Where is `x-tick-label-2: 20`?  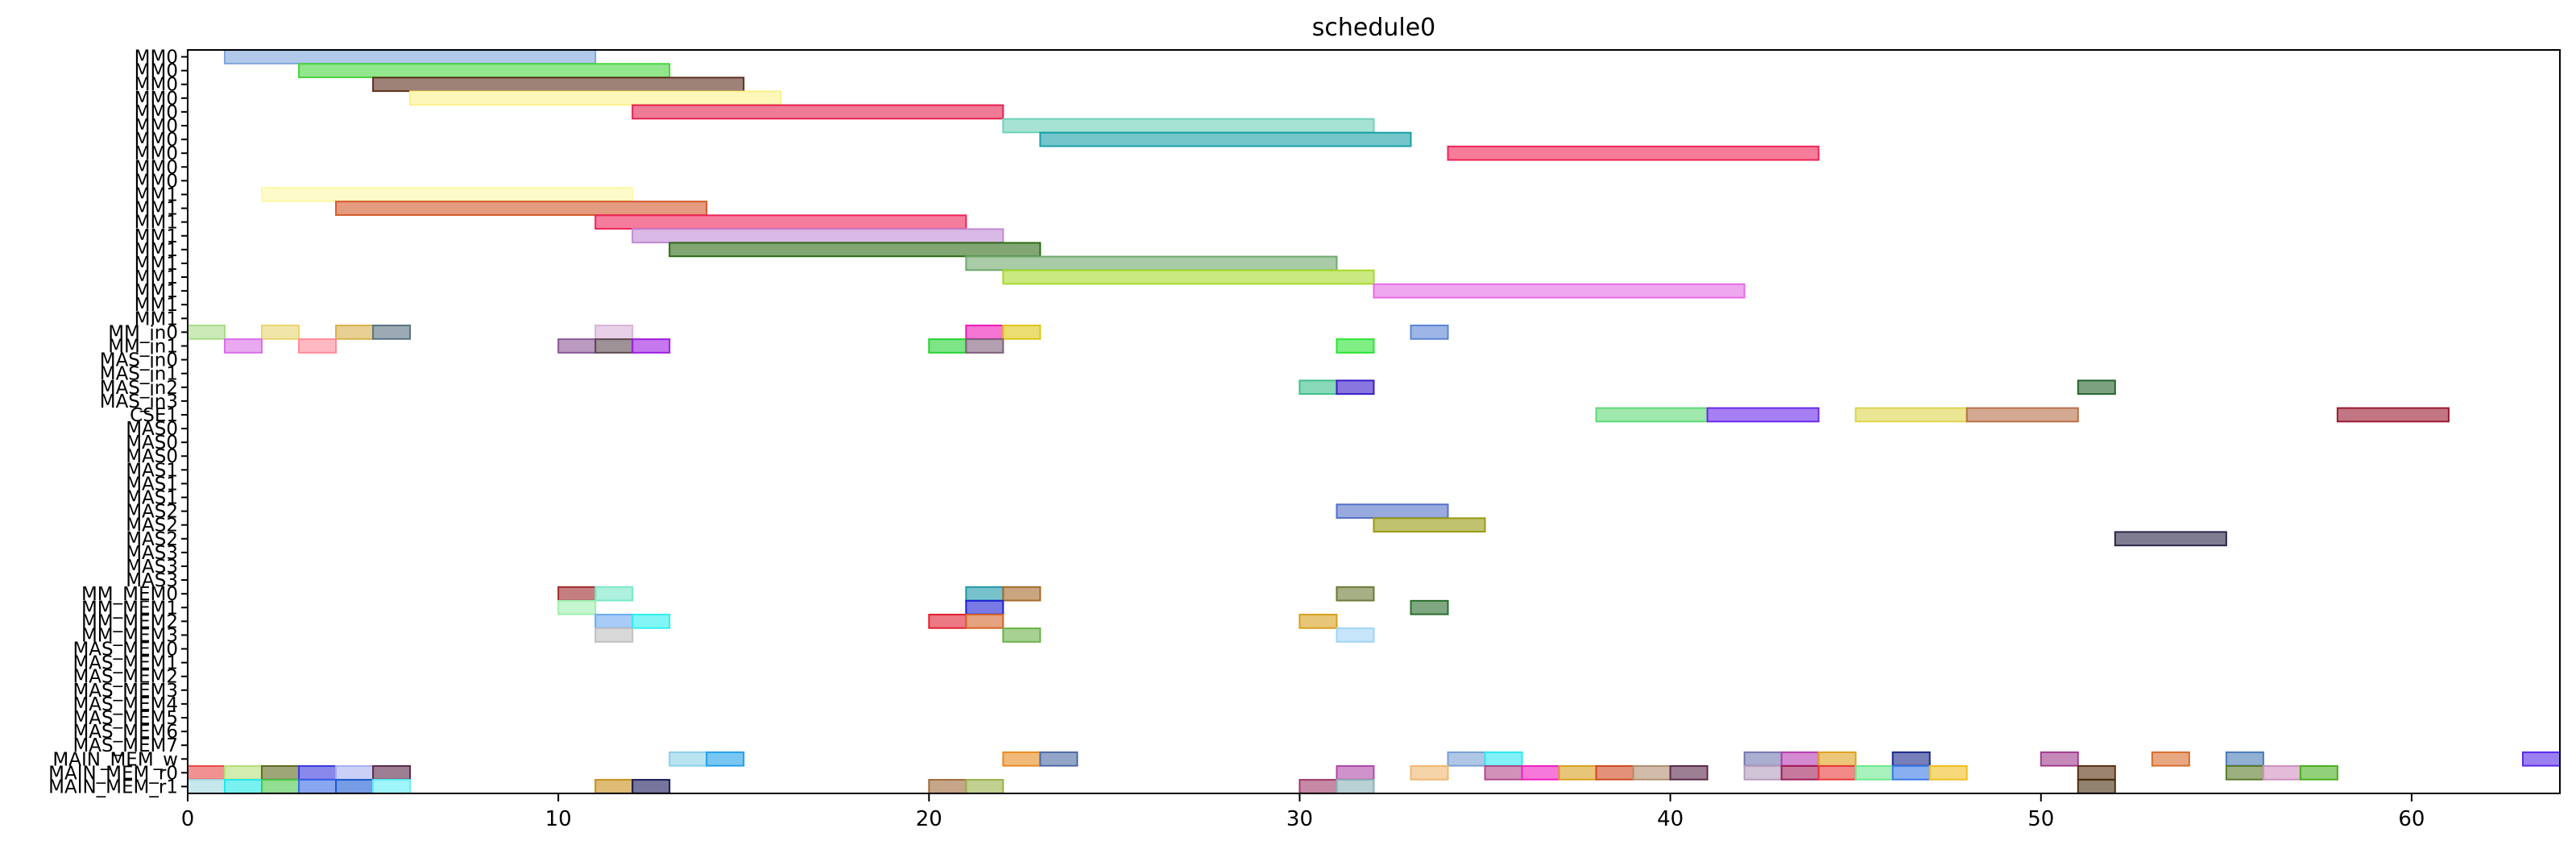 x-tick-label-2: 20 is located at coordinates (929, 819).